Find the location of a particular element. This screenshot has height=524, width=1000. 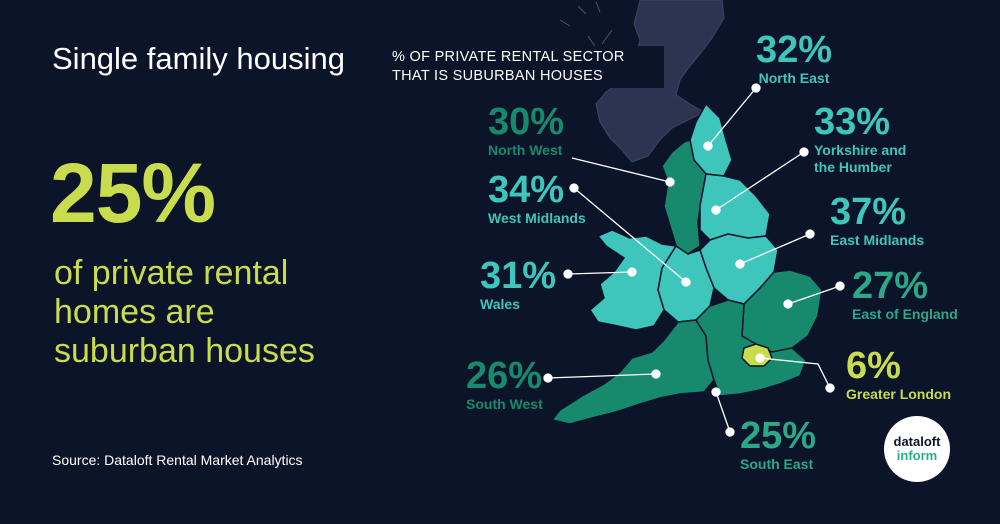

scotland-coast-detail is located at coordinates (586, 25).